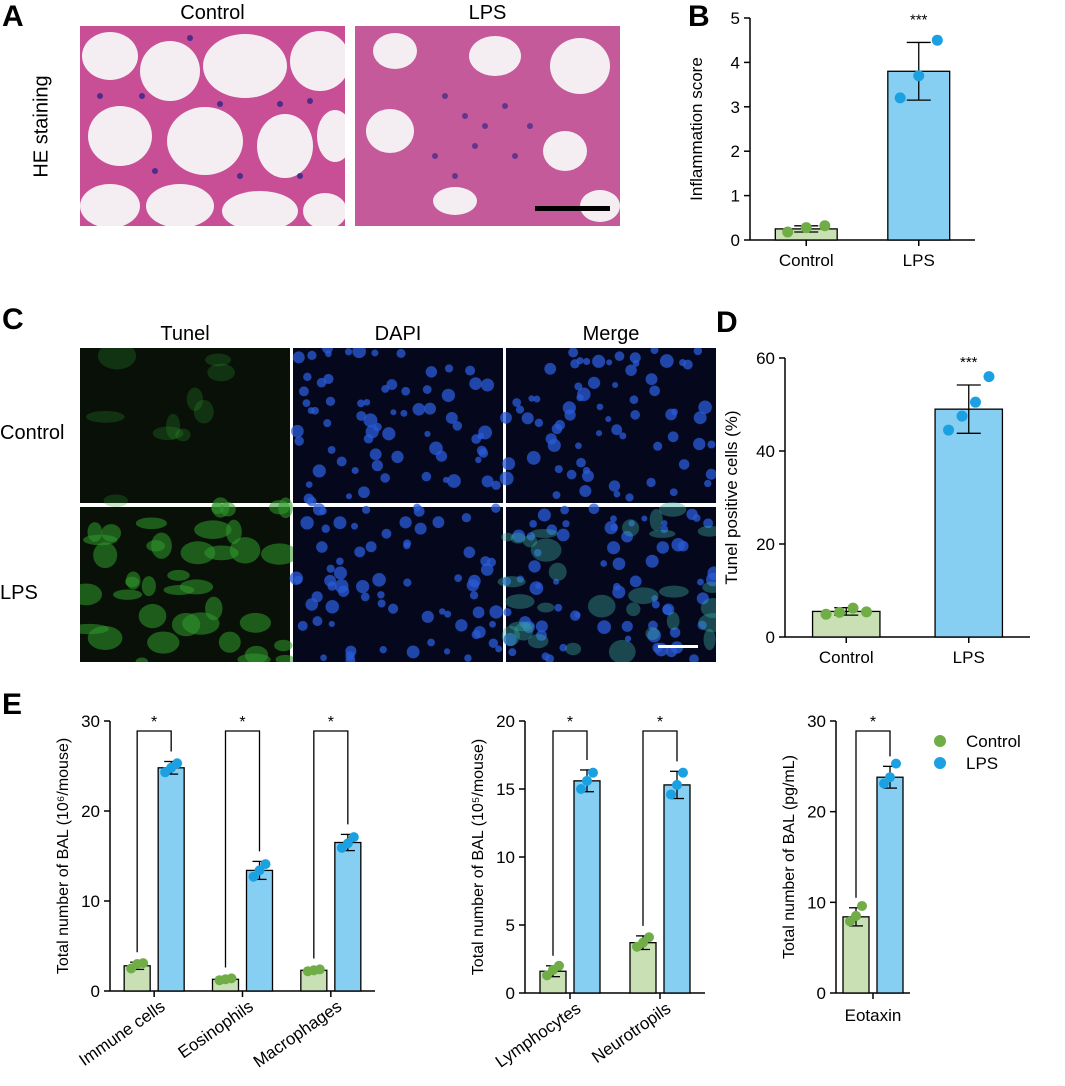 This screenshot has height=1086, width=1065. I want to click on y-axis-label: Inflammation score, so click(698, 129).